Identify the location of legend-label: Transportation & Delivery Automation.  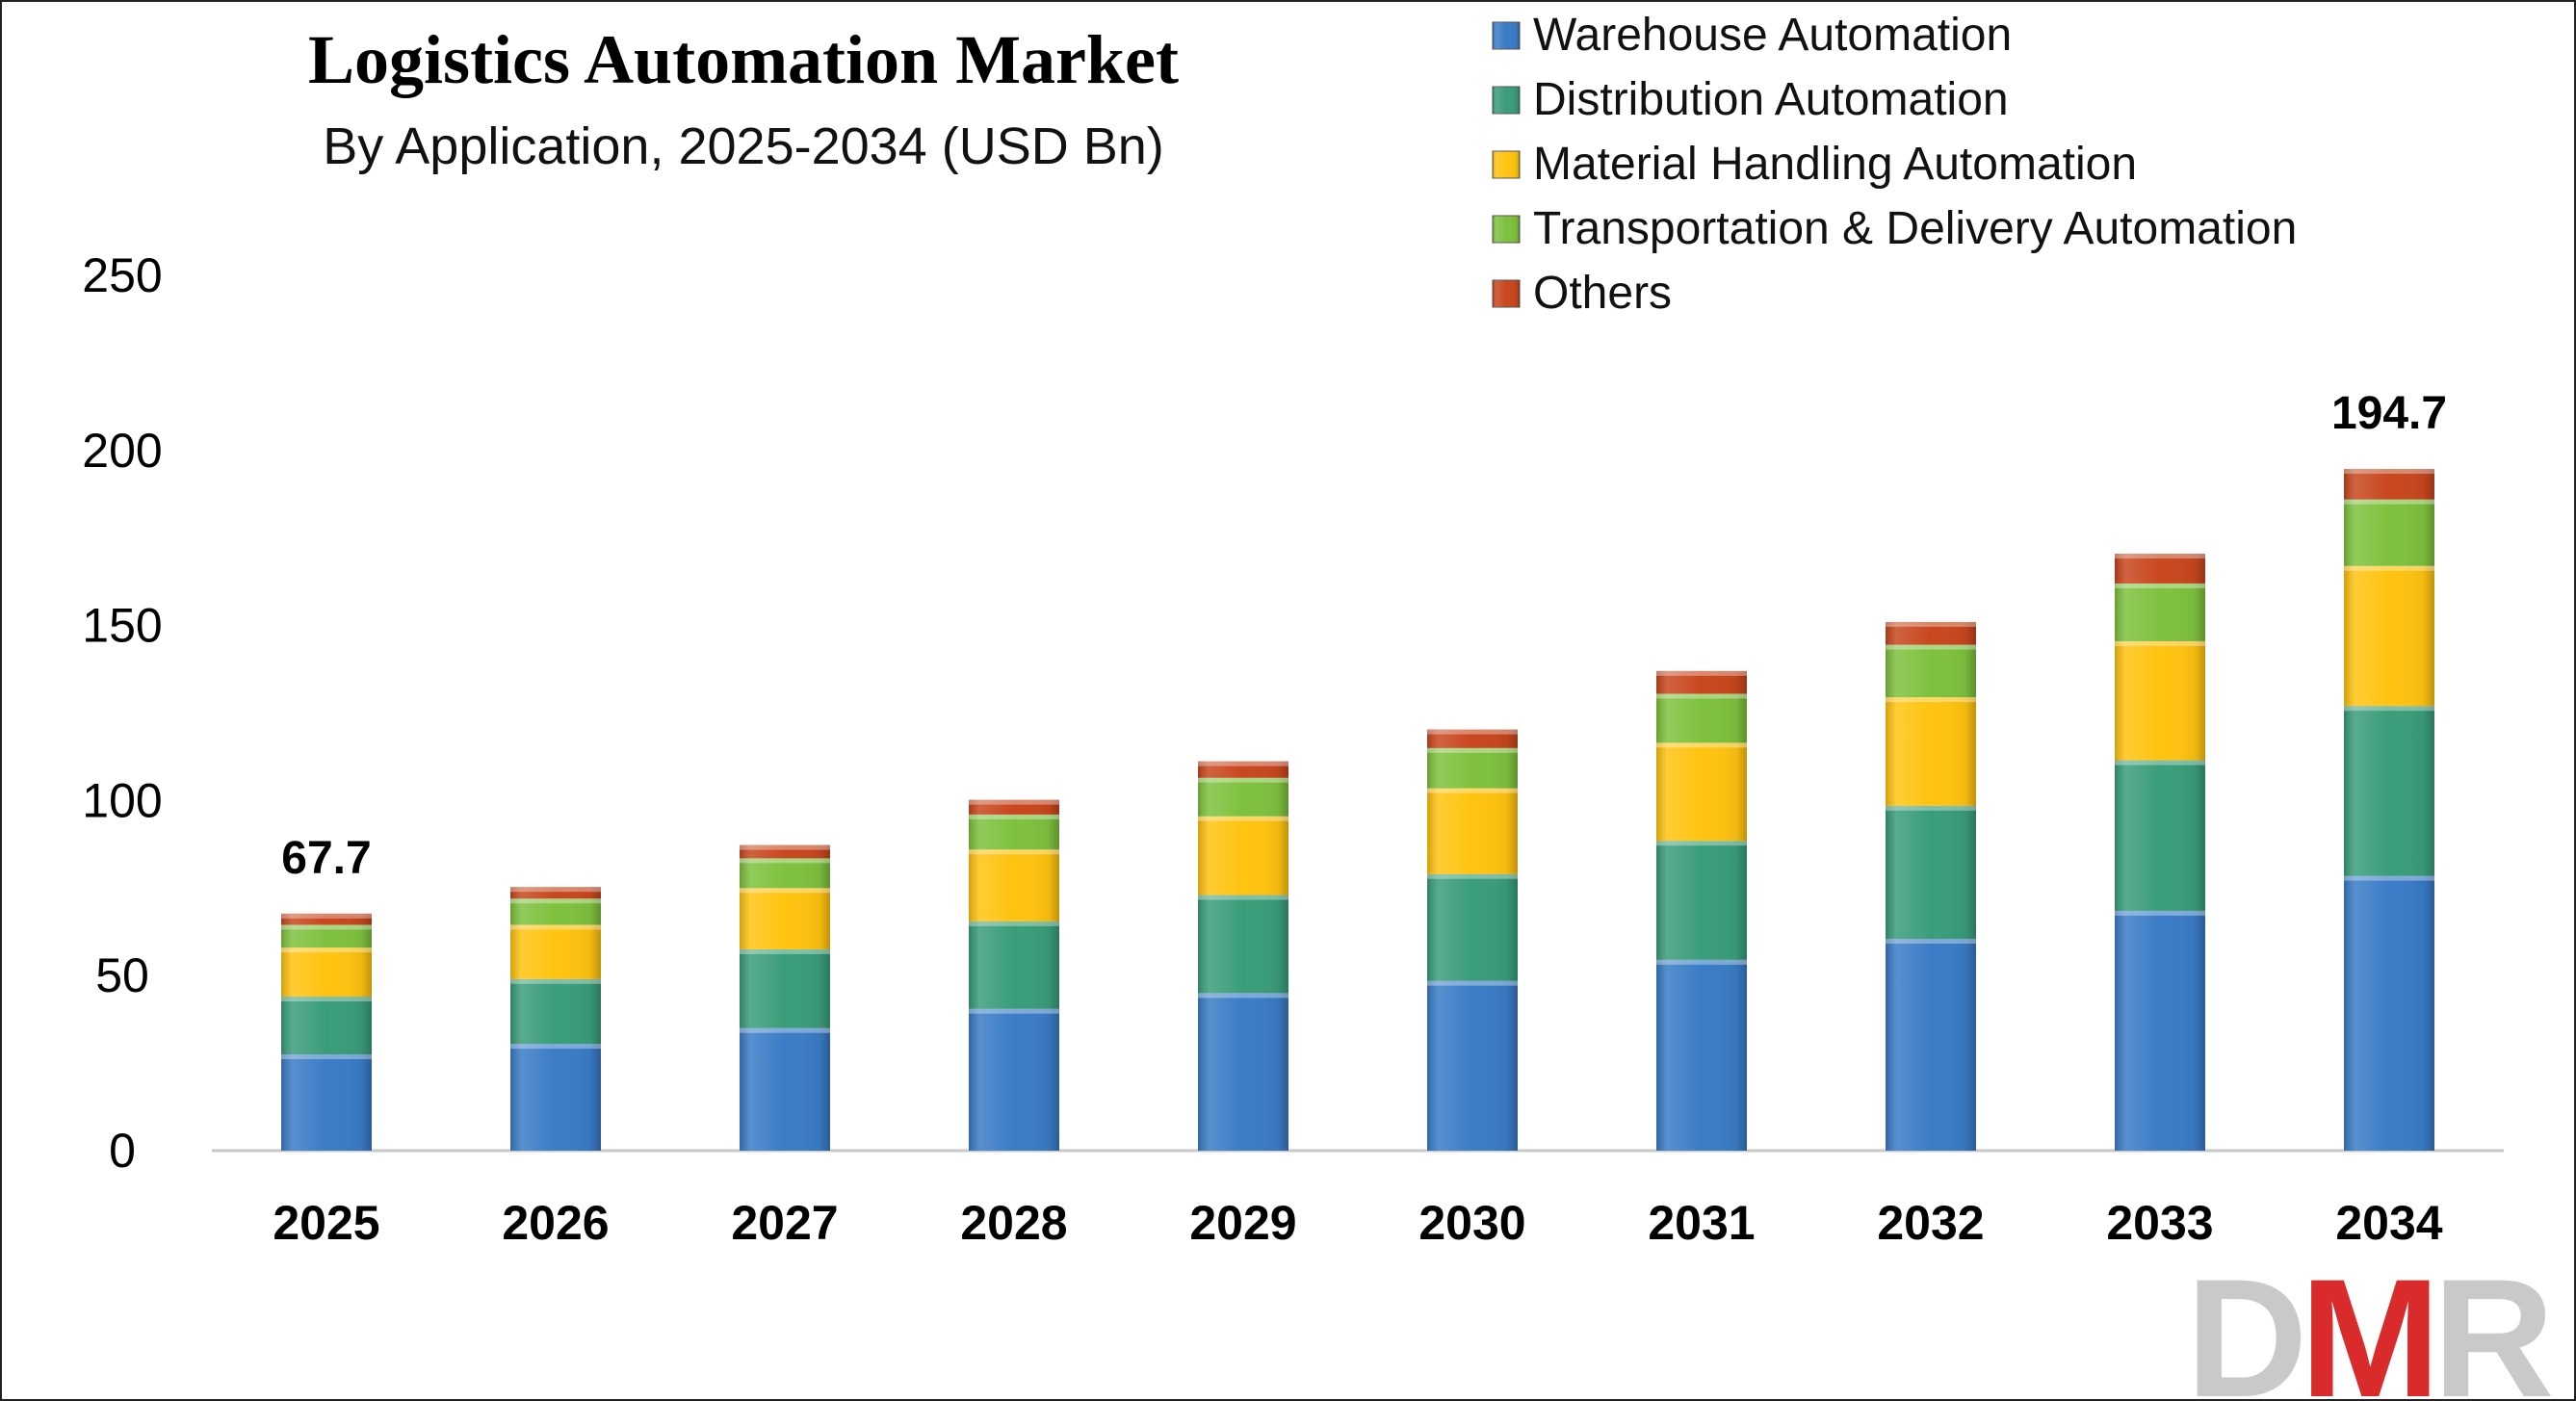
(1915, 229).